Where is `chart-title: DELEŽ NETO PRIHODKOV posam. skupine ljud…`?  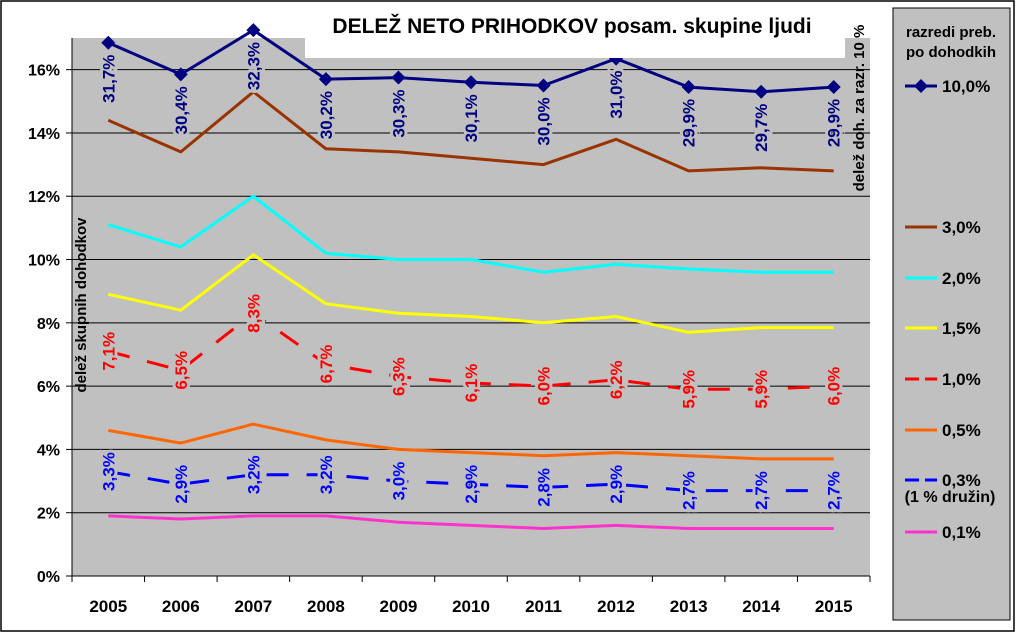 chart-title: DELEŽ NETO PRIHODKOV posam. skupine ljud… is located at coordinates (571, 26).